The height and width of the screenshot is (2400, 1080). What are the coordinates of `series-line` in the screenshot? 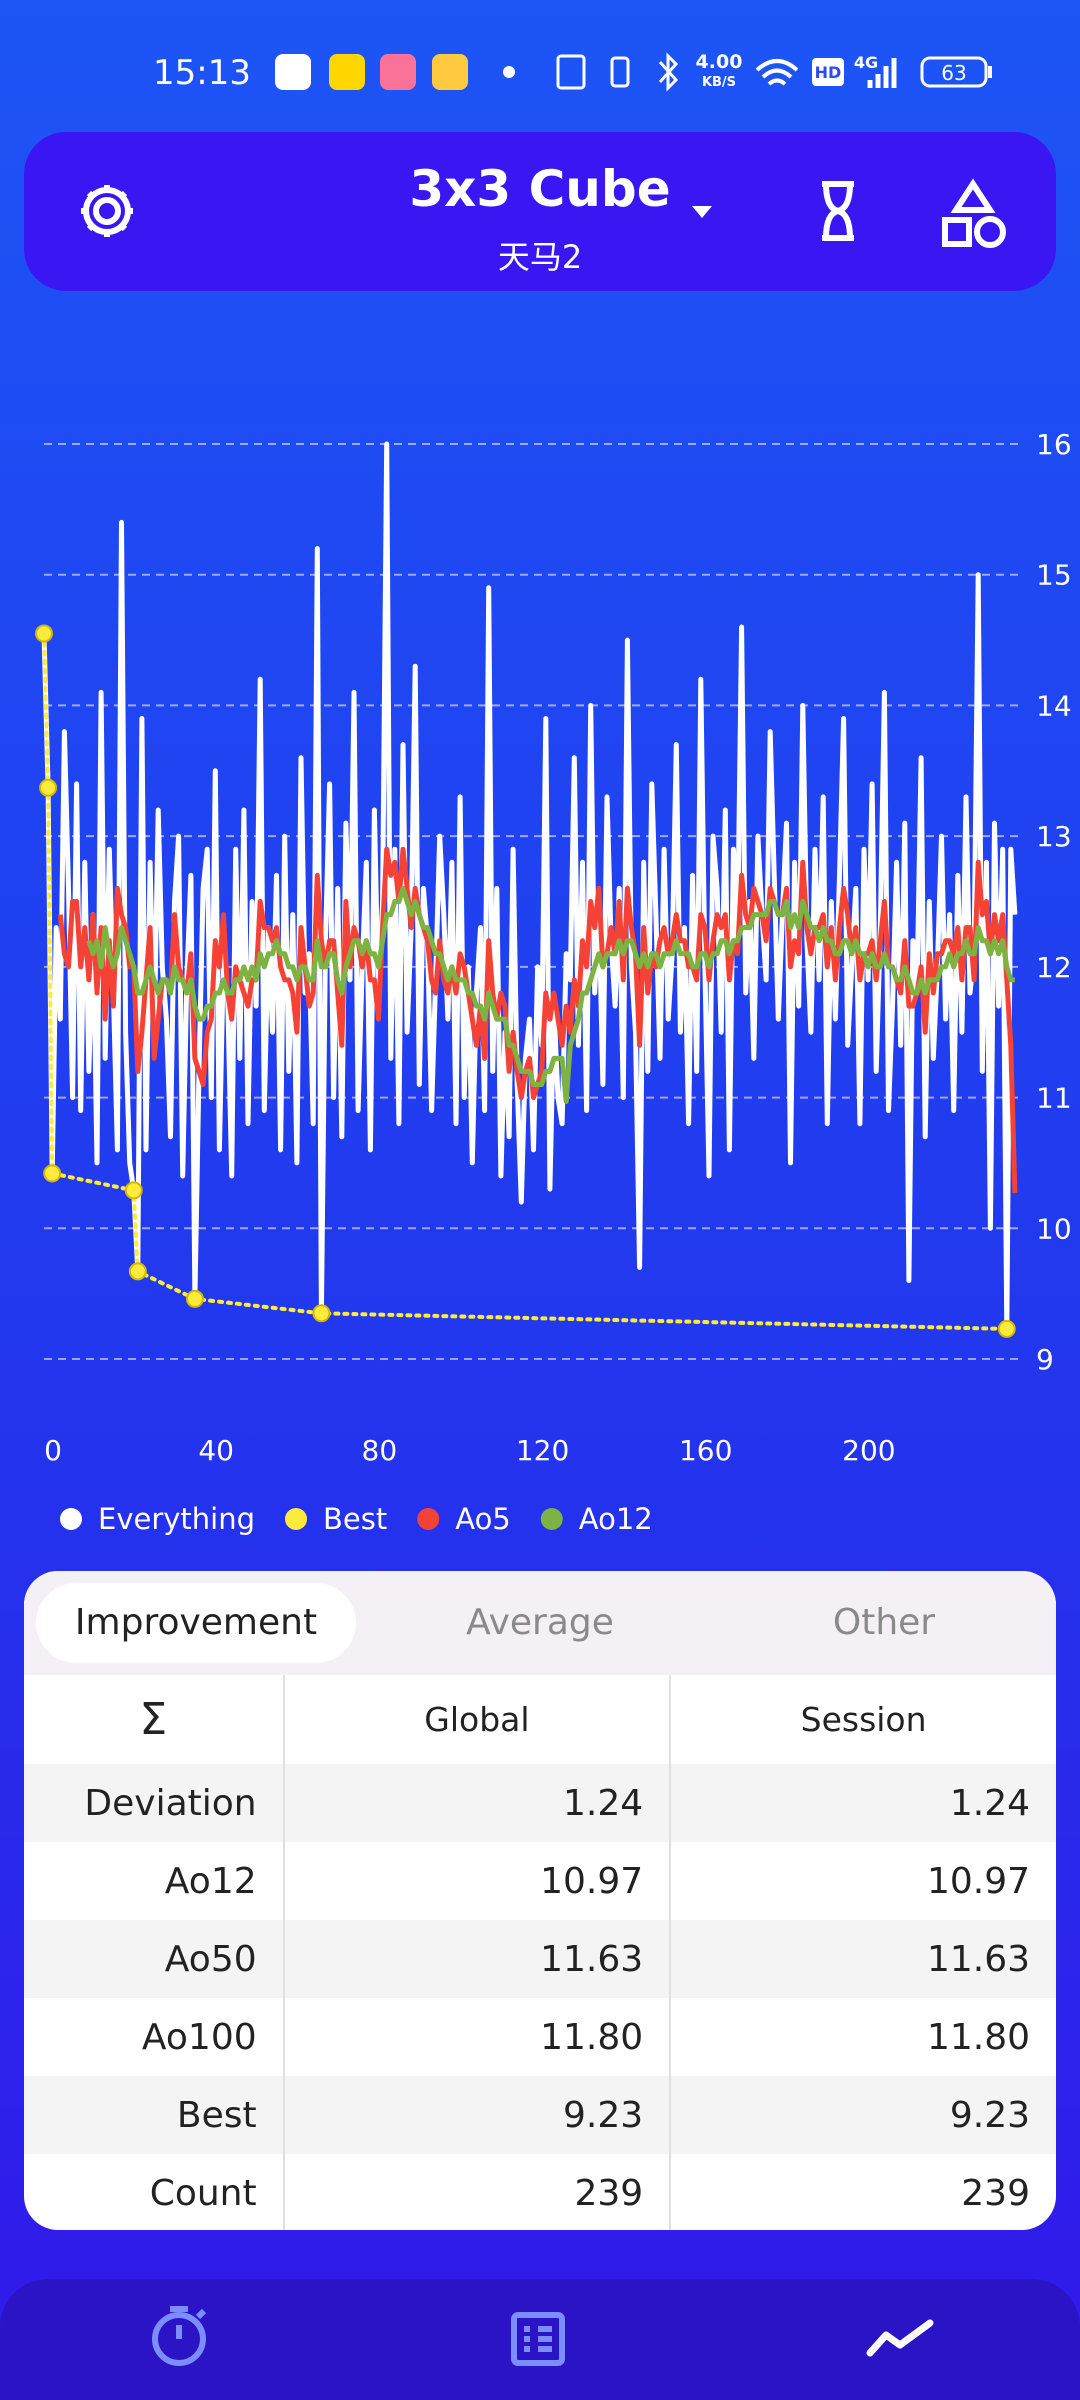 It's located at (550, 994).